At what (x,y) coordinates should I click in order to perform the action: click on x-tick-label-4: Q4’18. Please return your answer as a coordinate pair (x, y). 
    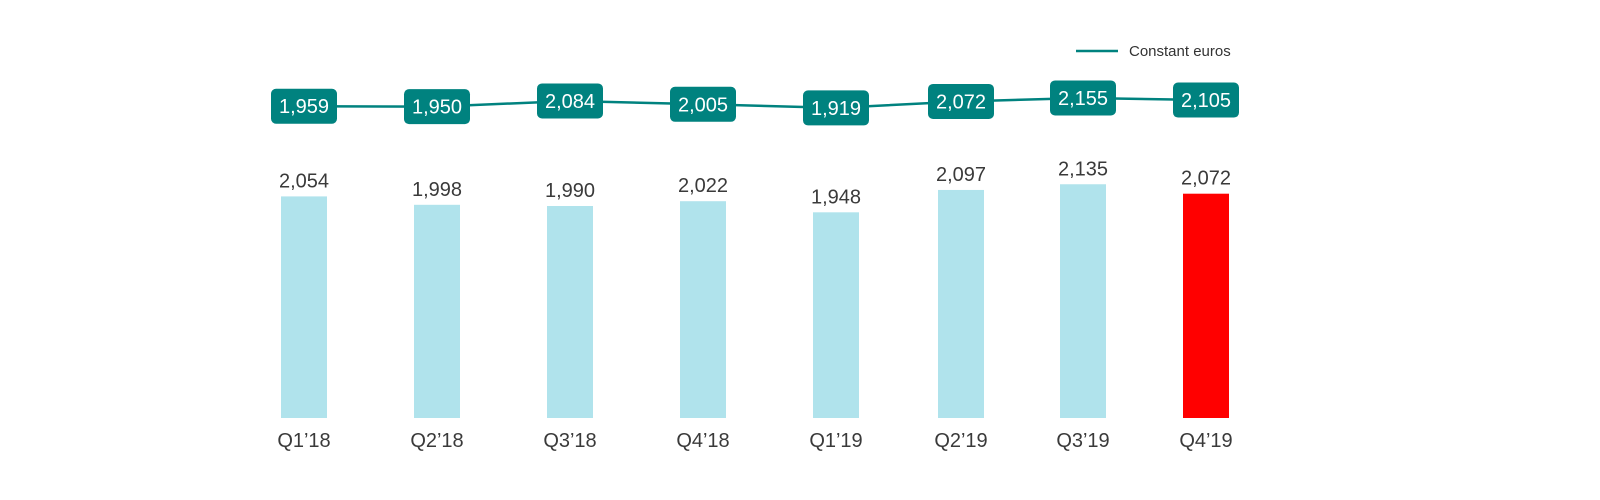
    Looking at the image, I should click on (702, 441).